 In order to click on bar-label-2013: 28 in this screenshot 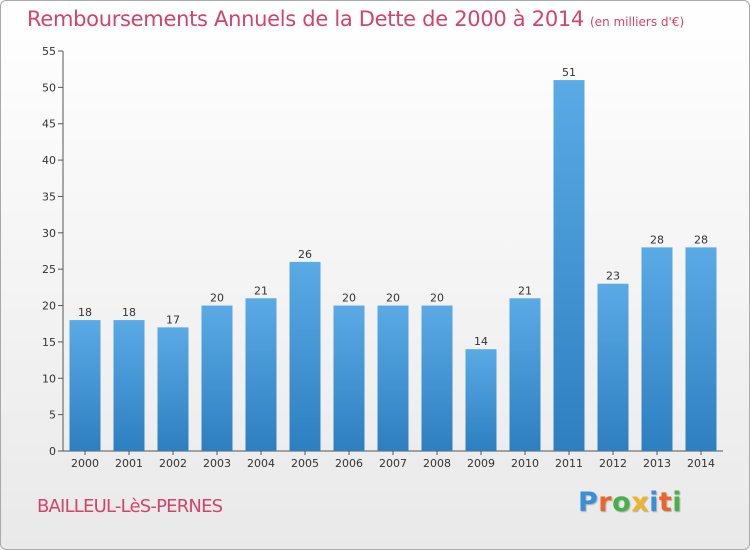, I will do `click(657, 239)`.